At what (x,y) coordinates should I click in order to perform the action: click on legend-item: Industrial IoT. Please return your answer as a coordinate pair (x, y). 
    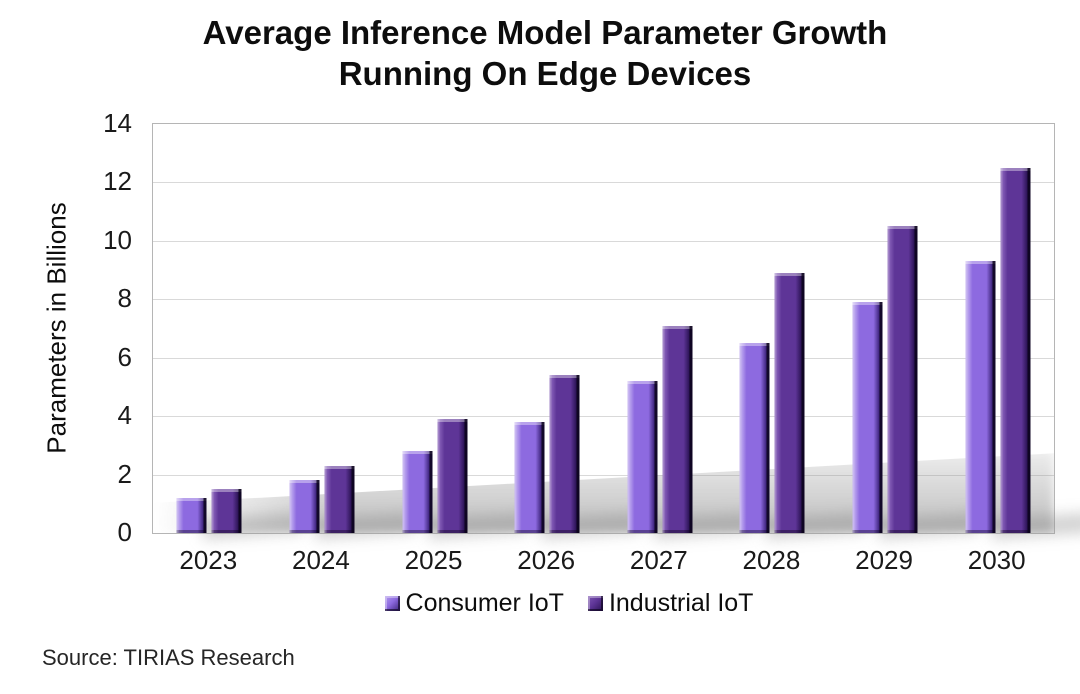
    Looking at the image, I should click on (670, 603).